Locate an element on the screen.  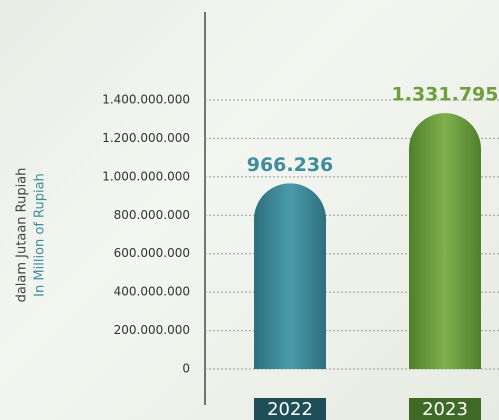
y-tick-label: 1.400.000.000 is located at coordinates (146, 100).